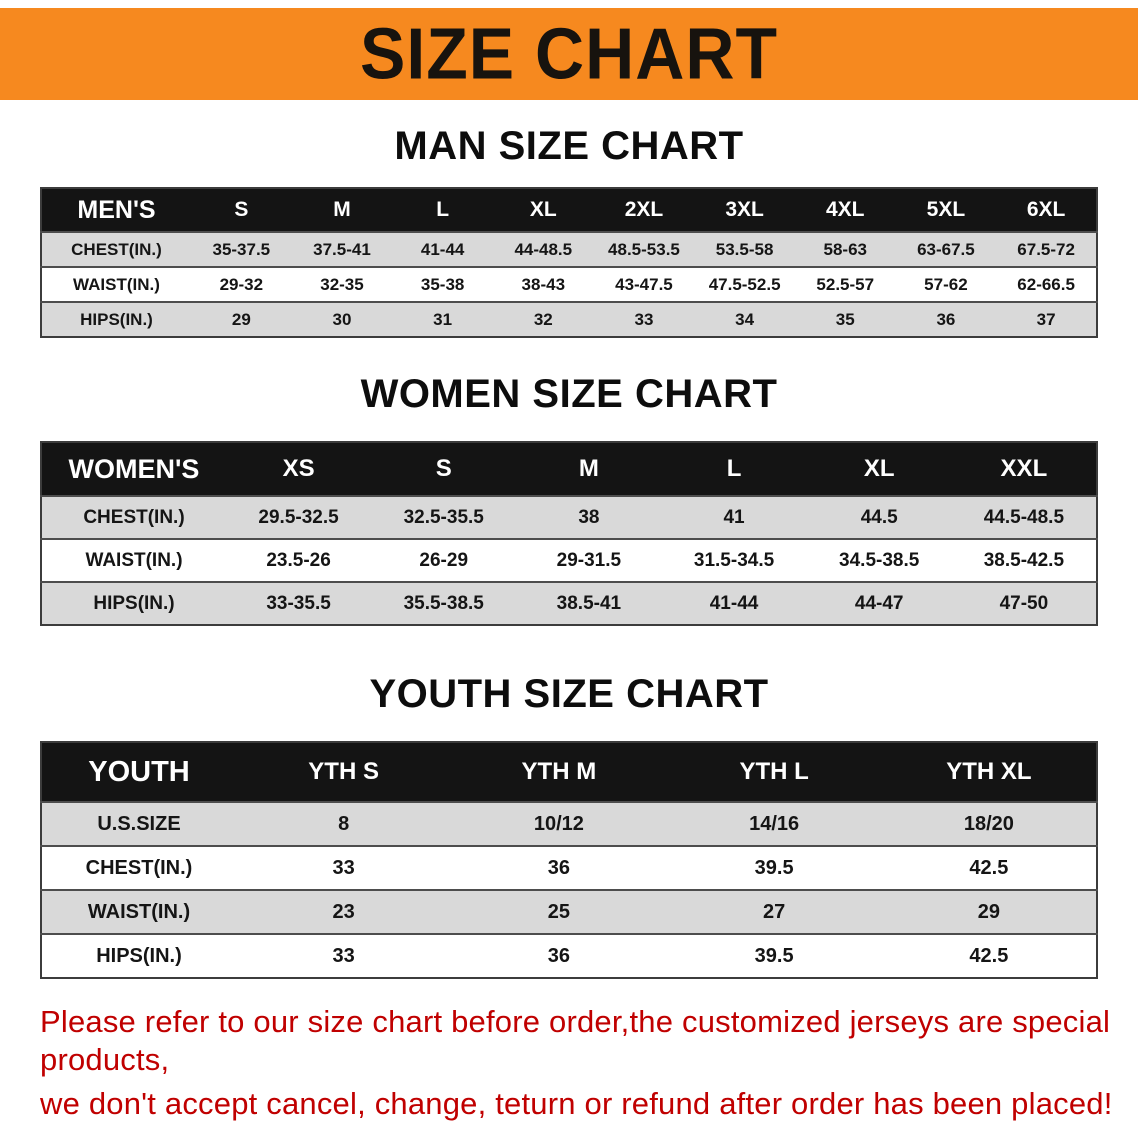 The height and width of the screenshot is (1132, 1138). I want to click on column-header: YTH L, so click(774, 772).